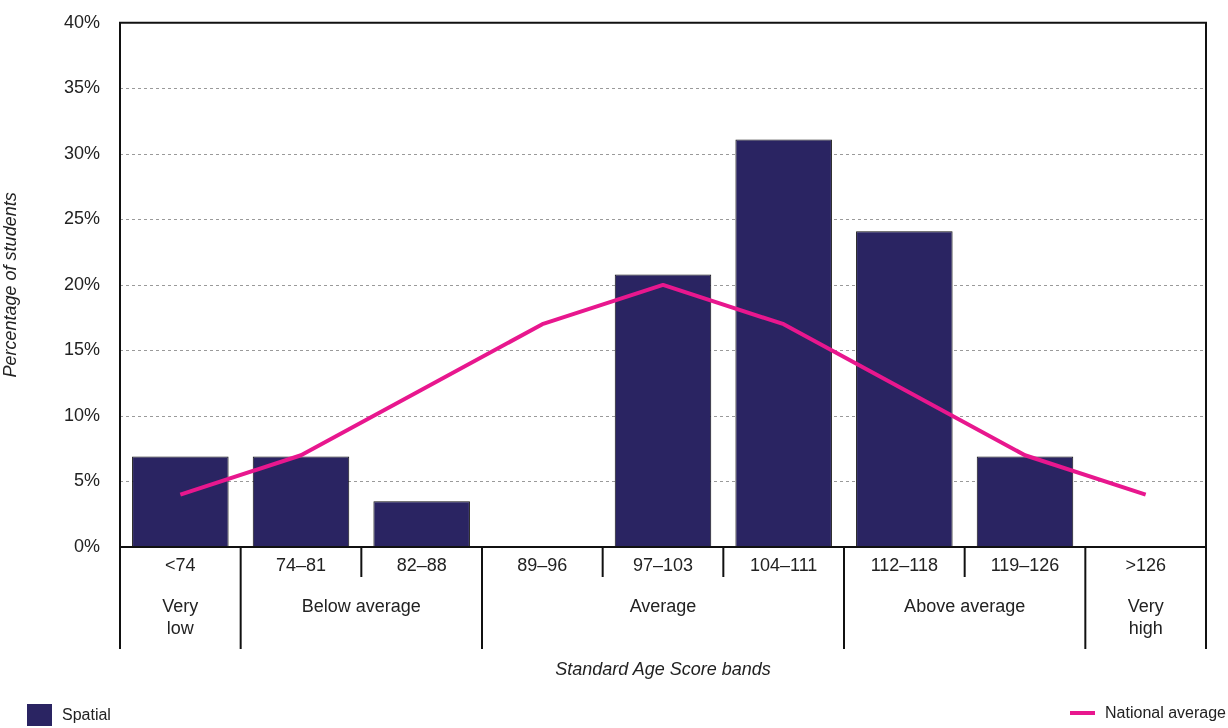 Image resolution: width=1228 pixels, height=728 pixels. What do you see at coordinates (663, 669) in the screenshot?
I see `x-axis-title: Standard Age Score bands` at bounding box center [663, 669].